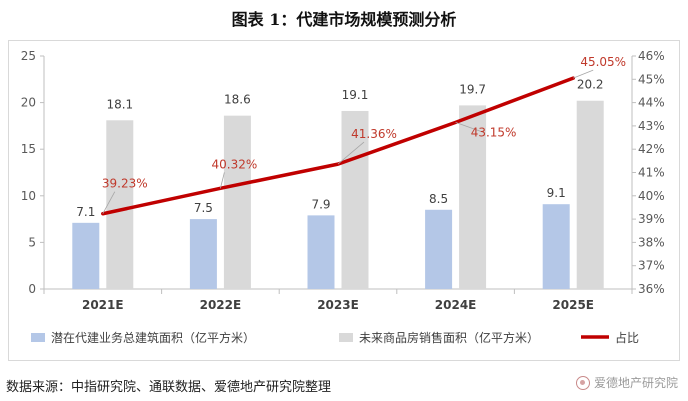 Image resolution: width=688 pixels, height=401 pixels. Describe the element at coordinates (338, 305) in the screenshot. I see `x-tick-label: 2023E` at that location.